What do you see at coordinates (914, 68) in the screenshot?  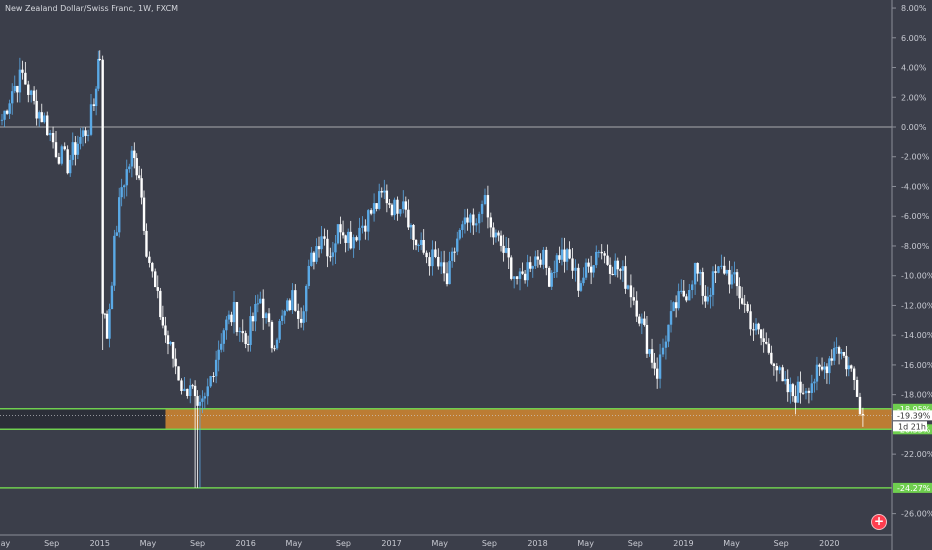 I see `y-tick-label: 4.00%` at bounding box center [914, 68].